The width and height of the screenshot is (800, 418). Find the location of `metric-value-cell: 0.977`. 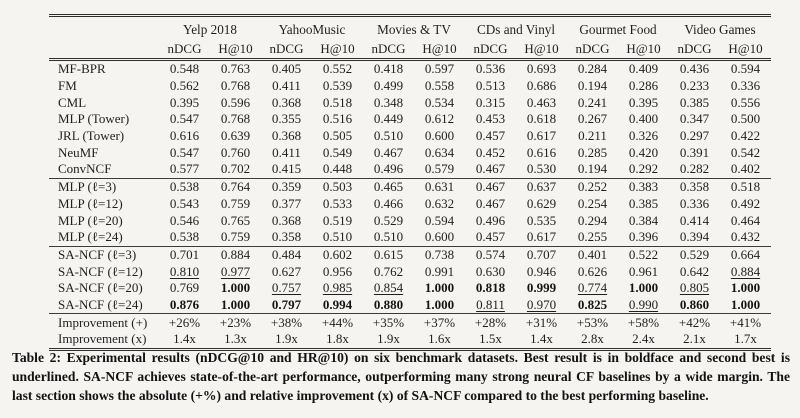

metric-value-cell: 0.977 is located at coordinates (235, 271).